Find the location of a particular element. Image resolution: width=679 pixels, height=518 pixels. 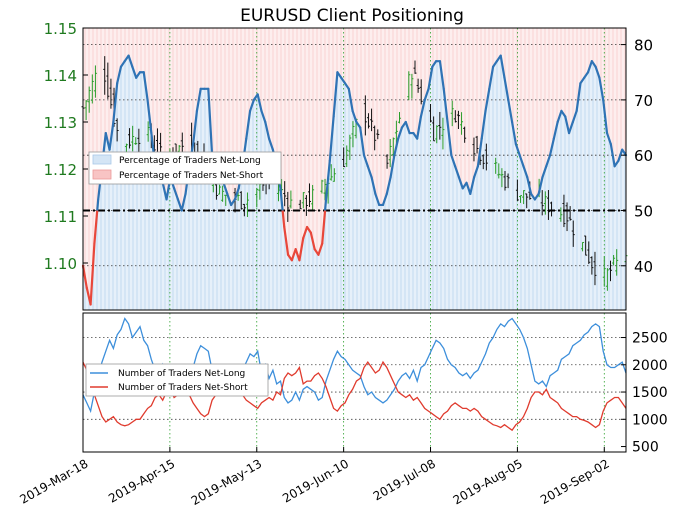

x-tick-label: 2019-Jun-10 is located at coordinates (315, 480).